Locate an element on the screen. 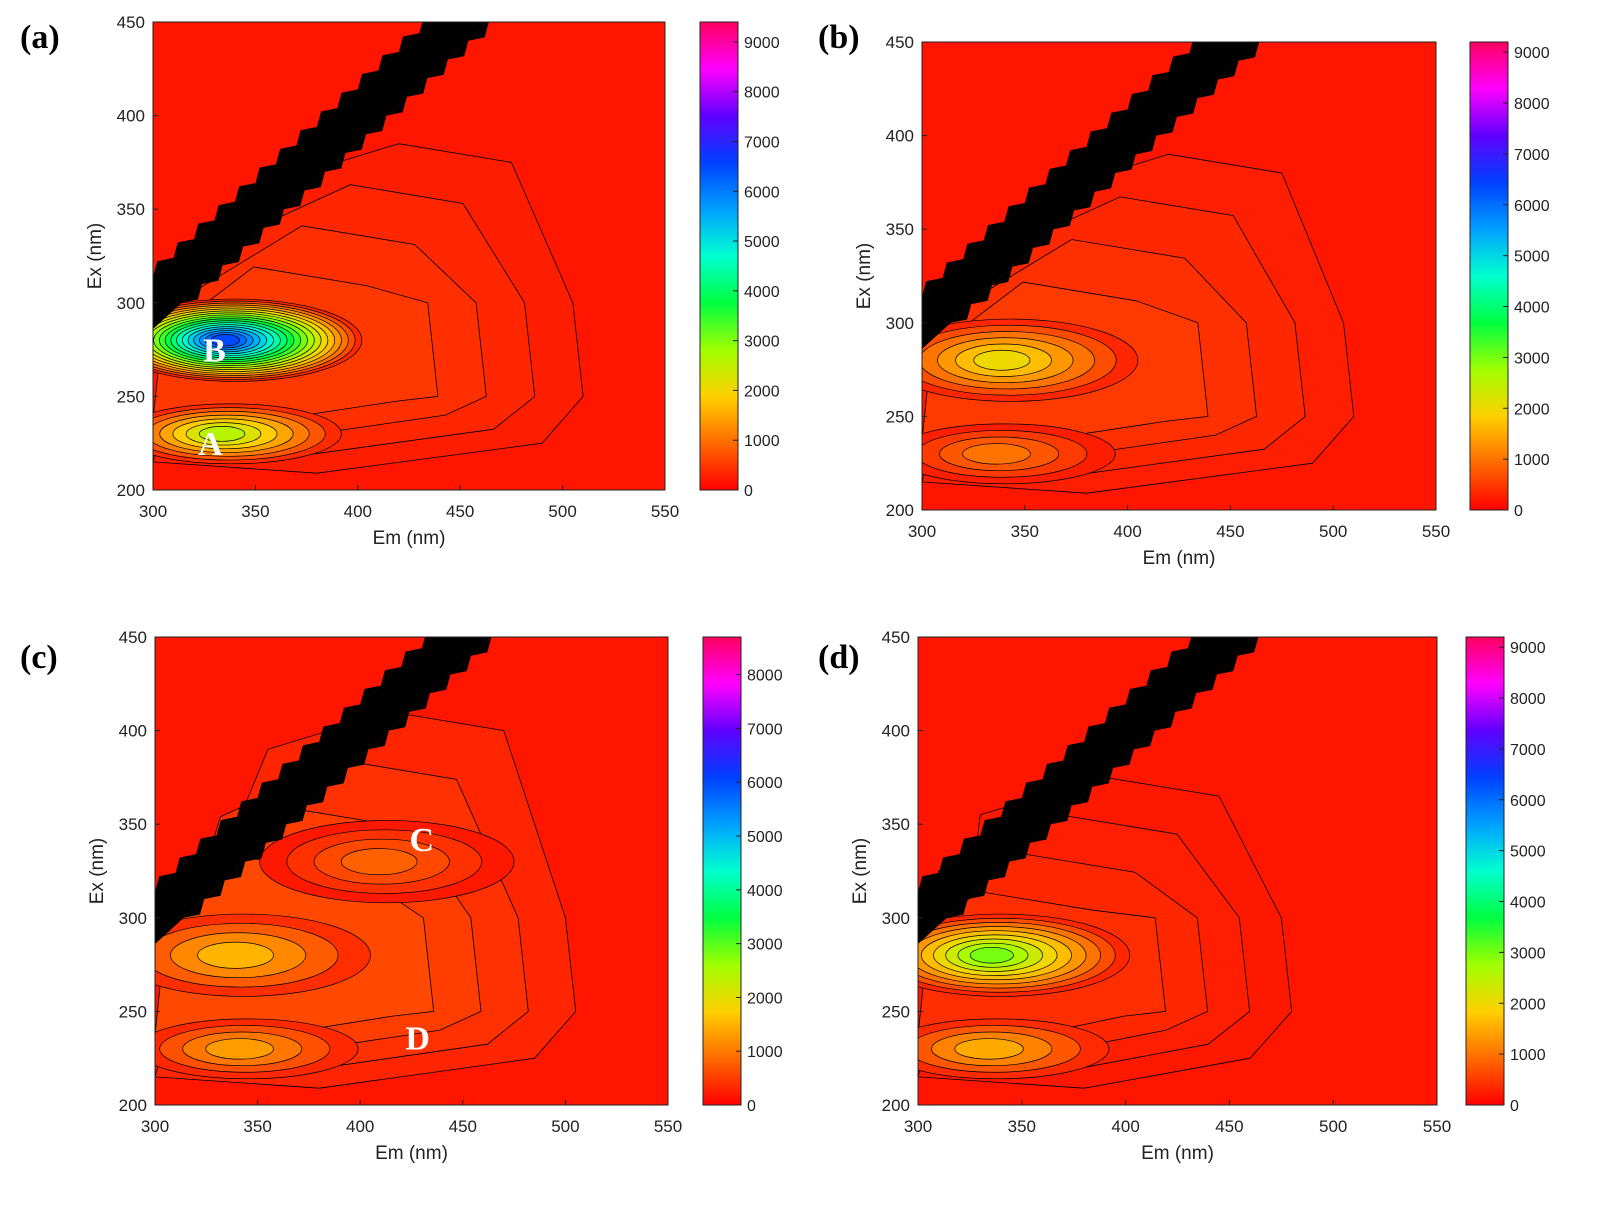  peak-contours-ex280 is located at coordinates (263, 955).